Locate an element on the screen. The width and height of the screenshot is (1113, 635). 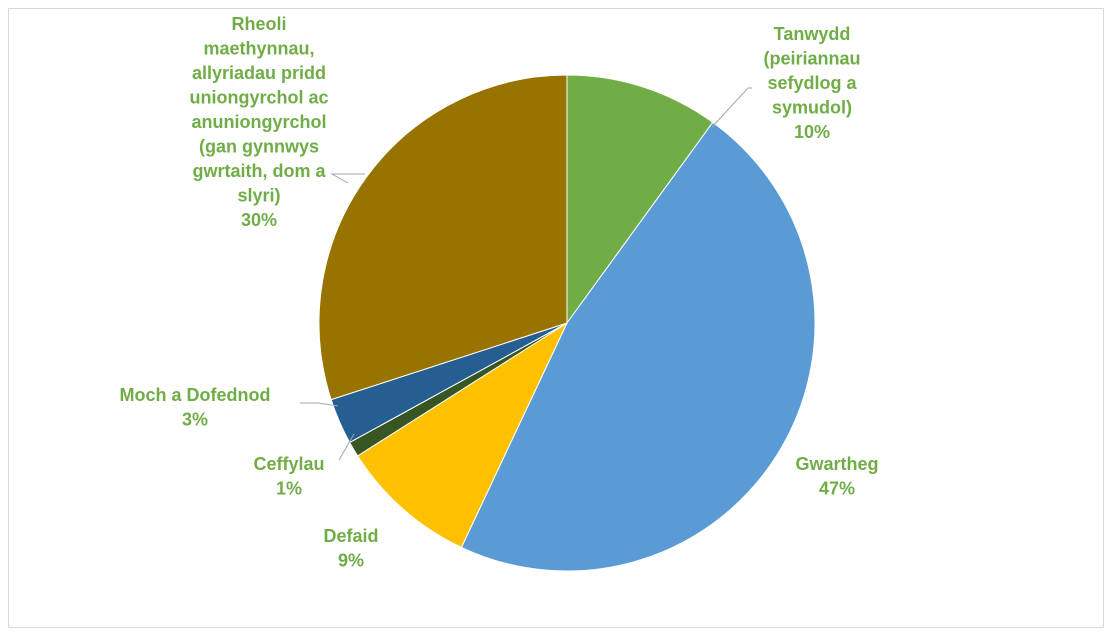
data-label-3: Defaid 9% is located at coordinates (350, 548).